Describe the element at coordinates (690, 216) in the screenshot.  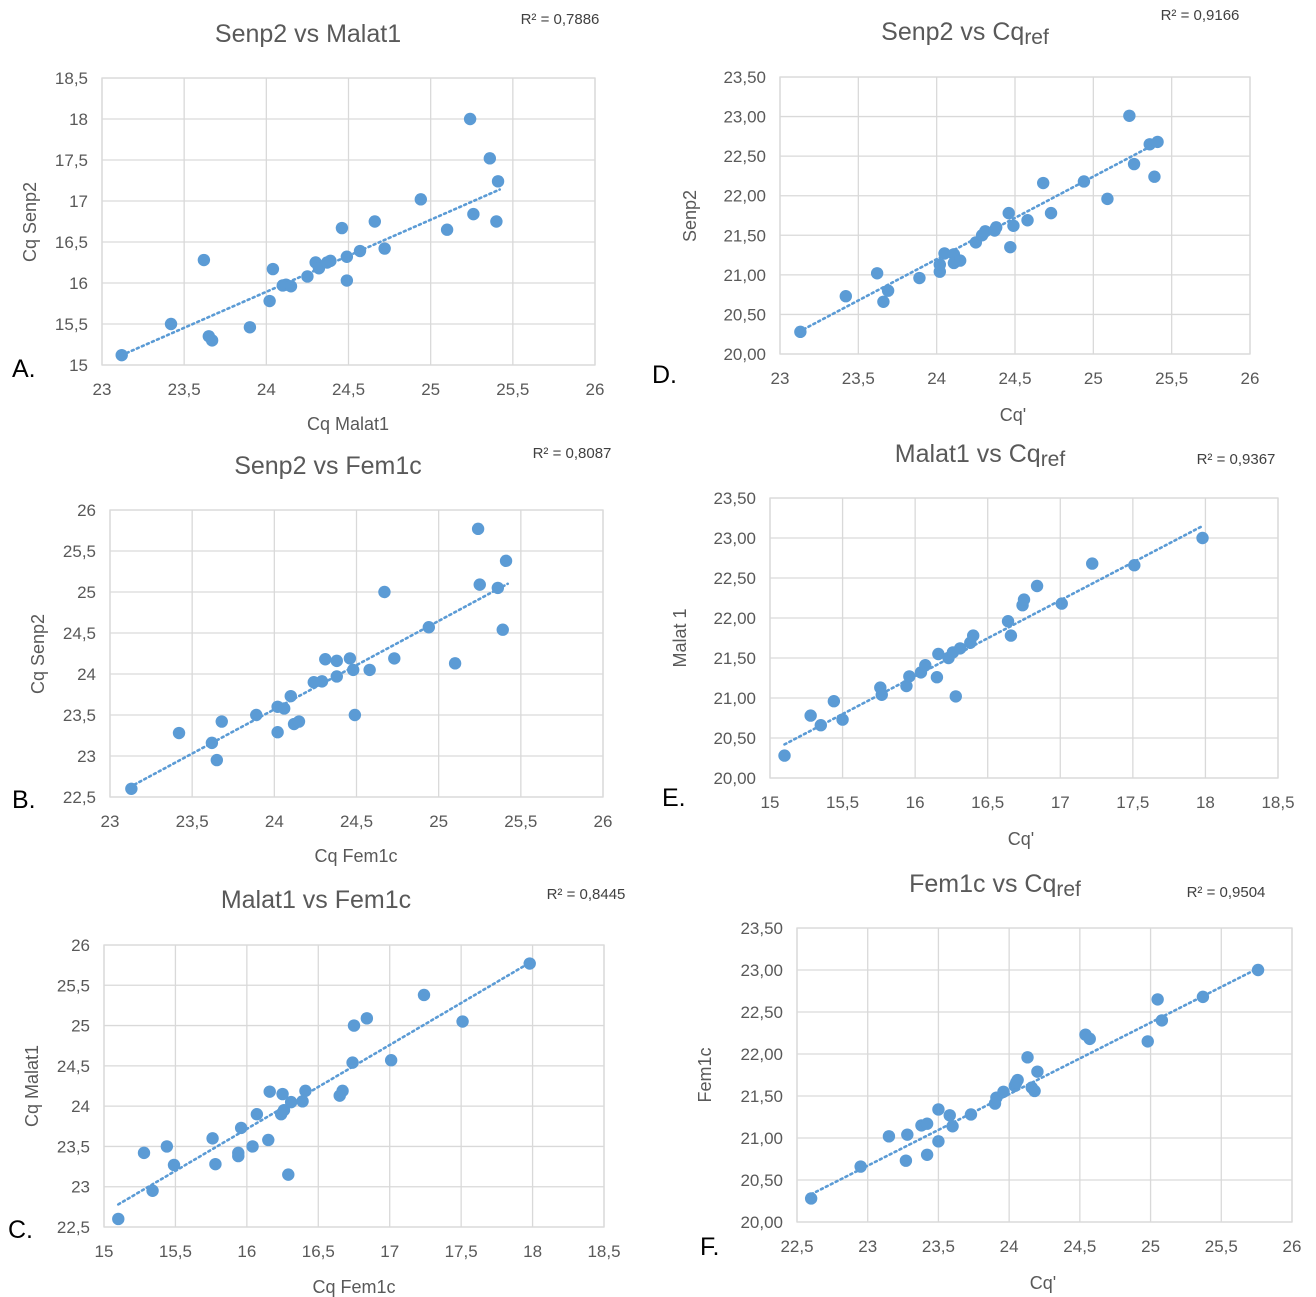
I see `y-axis-label: Senp2` at that location.